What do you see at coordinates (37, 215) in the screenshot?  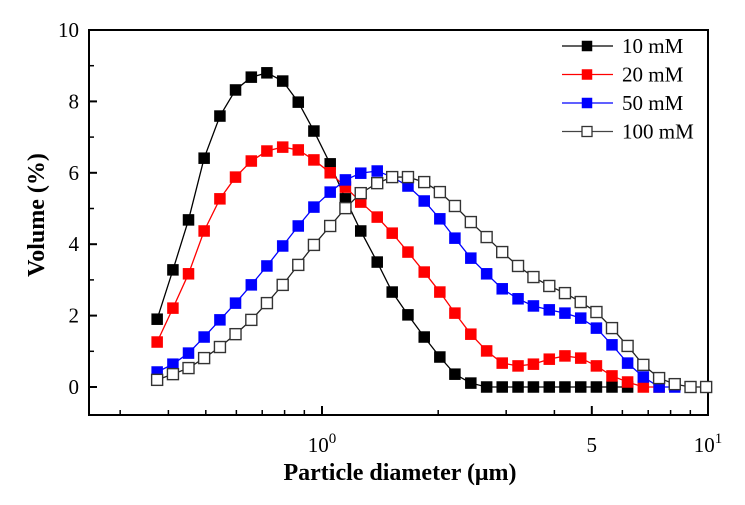 I see `y-axis-title: Volume (%)` at bounding box center [37, 215].